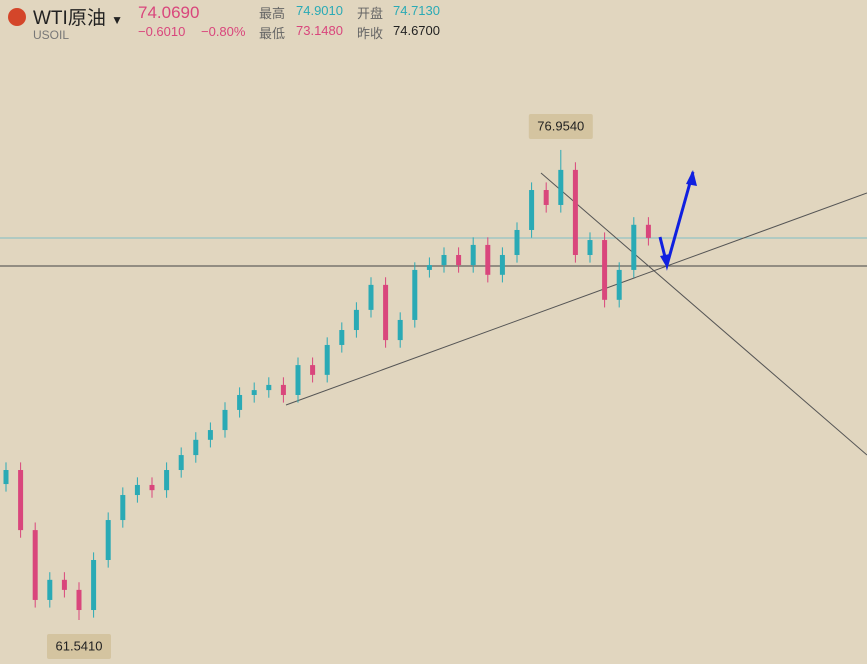 Image resolution: width=867 pixels, height=664 pixels. What do you see at coordinates (162, 31) in the screenshot?
I see `change: −0.6010` at bounding box center [162, 31].